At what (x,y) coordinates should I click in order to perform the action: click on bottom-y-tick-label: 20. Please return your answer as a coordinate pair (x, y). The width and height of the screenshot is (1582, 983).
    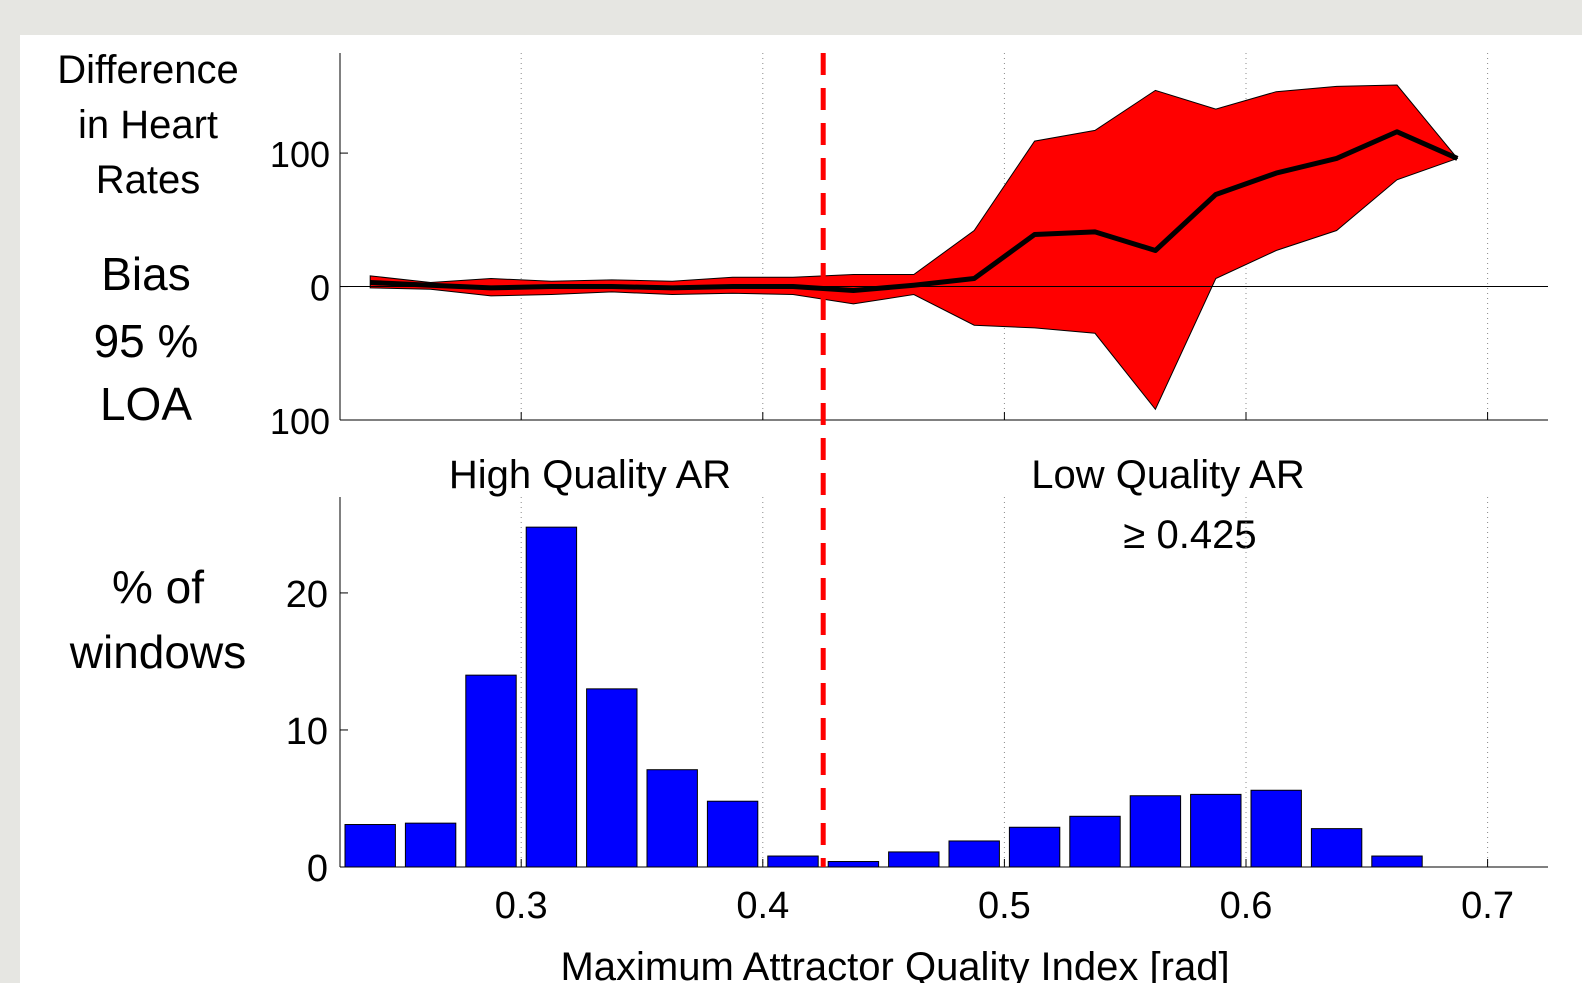
    Looking at the image, I should click on (307, 595).